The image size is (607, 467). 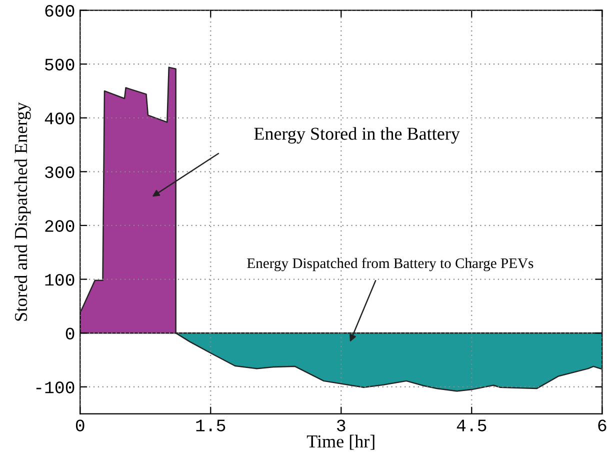 What do you see at coordinates (59, 10) in the screenshot?
I see `y-tick-label: 600` at bounding box center [59, 10].